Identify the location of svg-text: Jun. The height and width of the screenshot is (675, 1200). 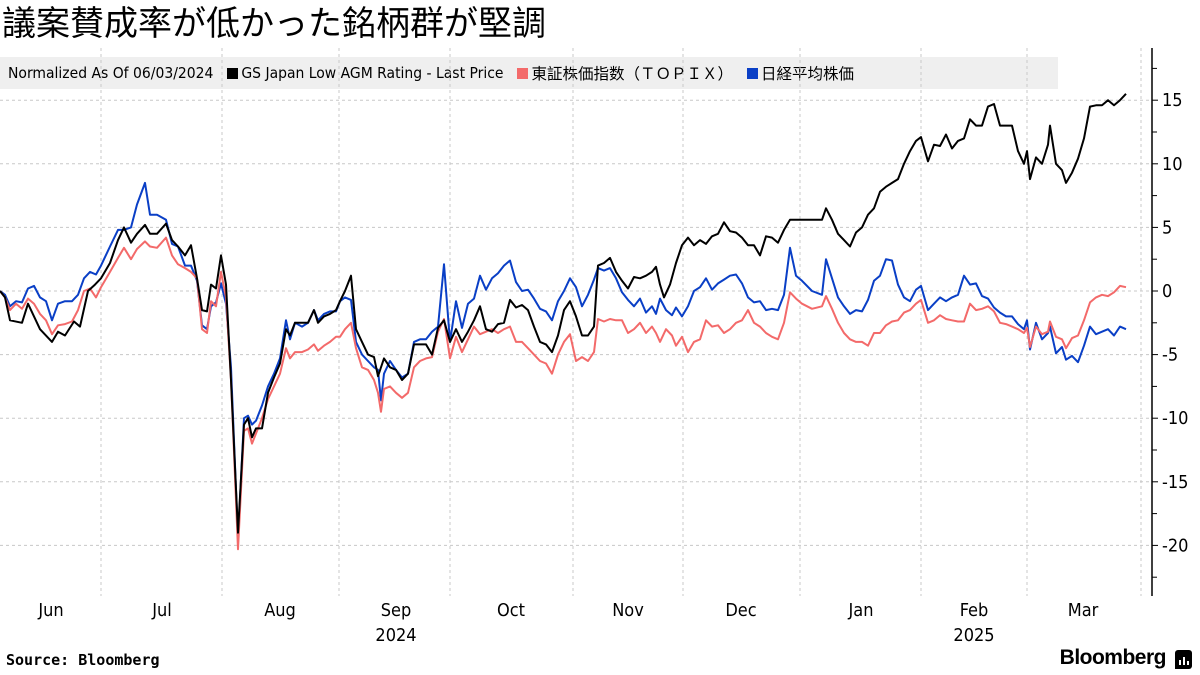
(50, 610).